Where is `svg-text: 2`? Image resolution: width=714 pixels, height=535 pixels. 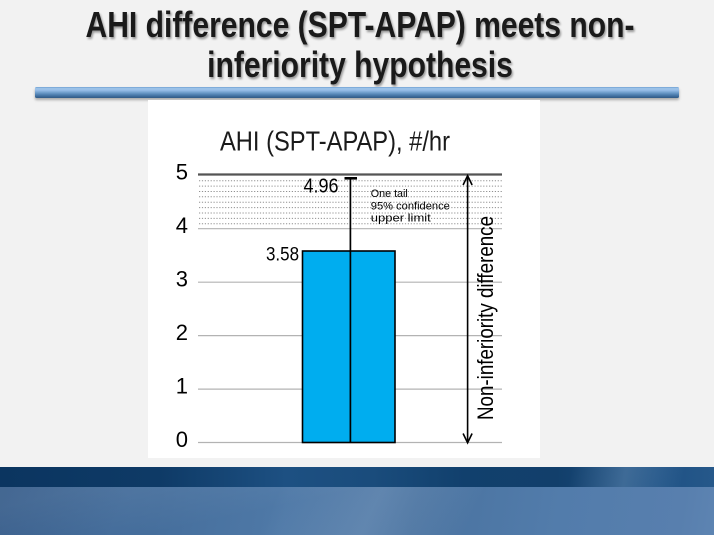
svg-text: 2 is located at coordinates (182, 332).